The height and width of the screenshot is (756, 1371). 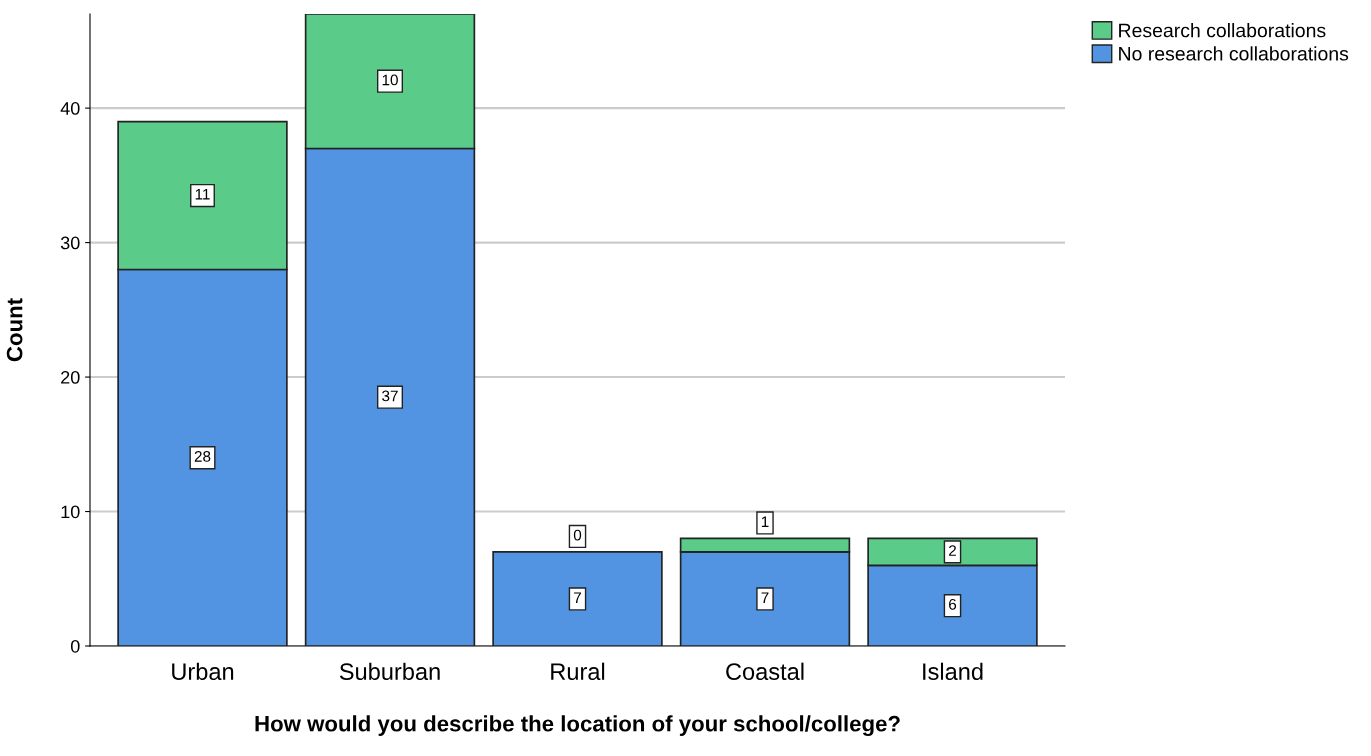 I want to click on y-tick-label: 40, so click(x=70, y=108).